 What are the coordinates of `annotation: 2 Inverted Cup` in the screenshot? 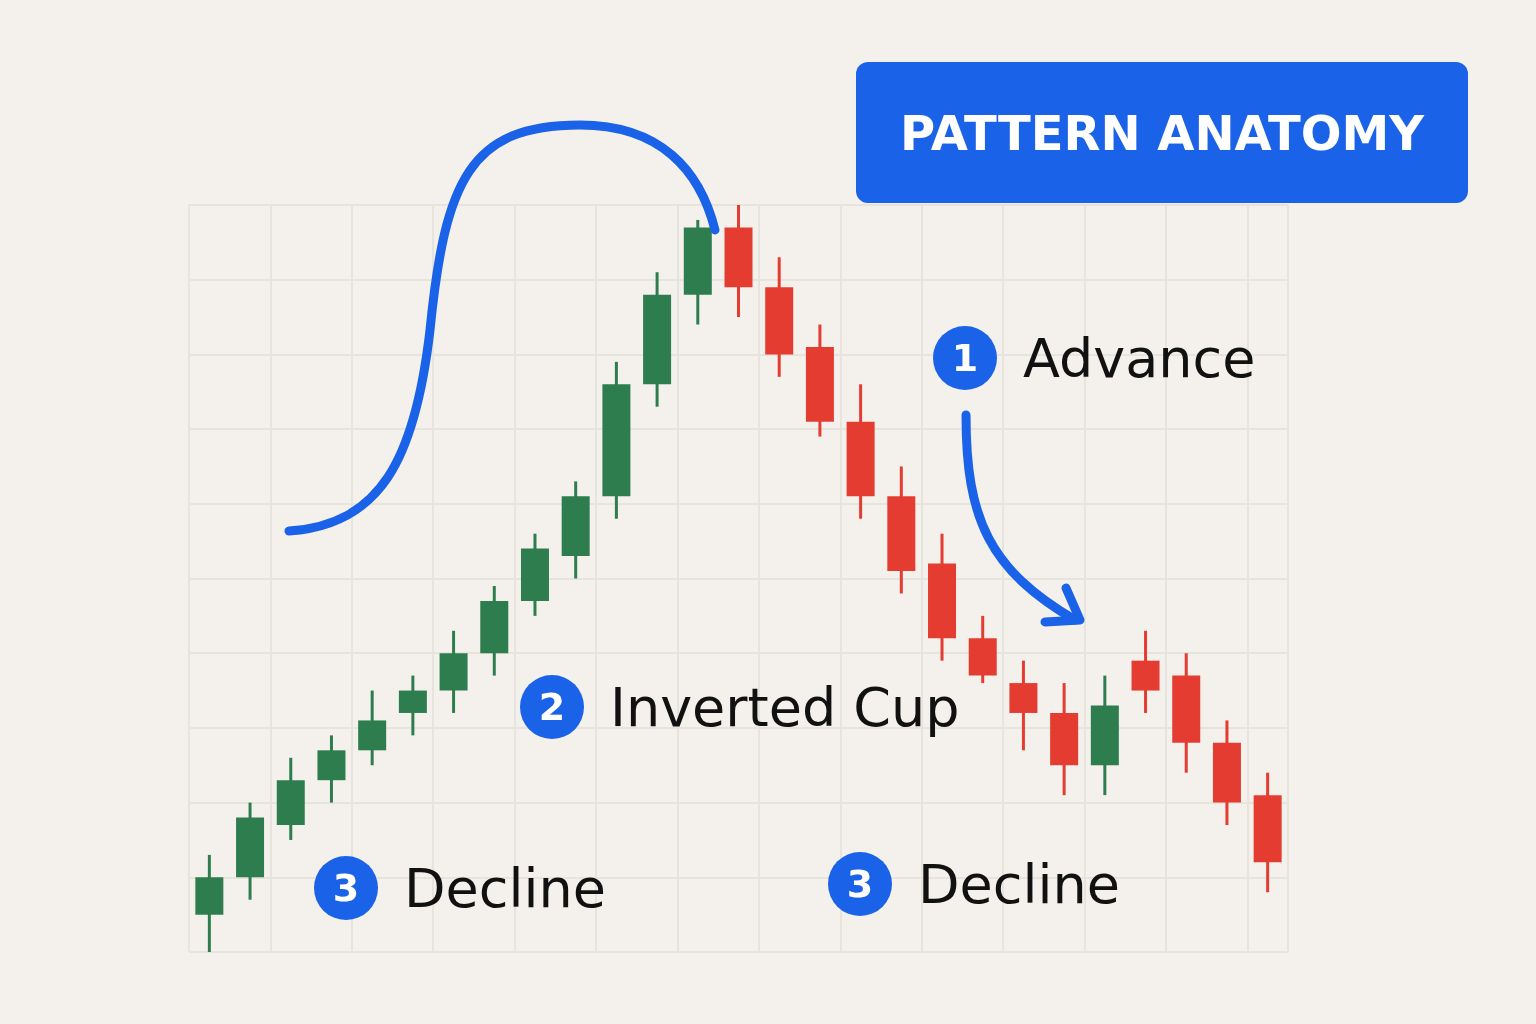 It's located at (748, 707).